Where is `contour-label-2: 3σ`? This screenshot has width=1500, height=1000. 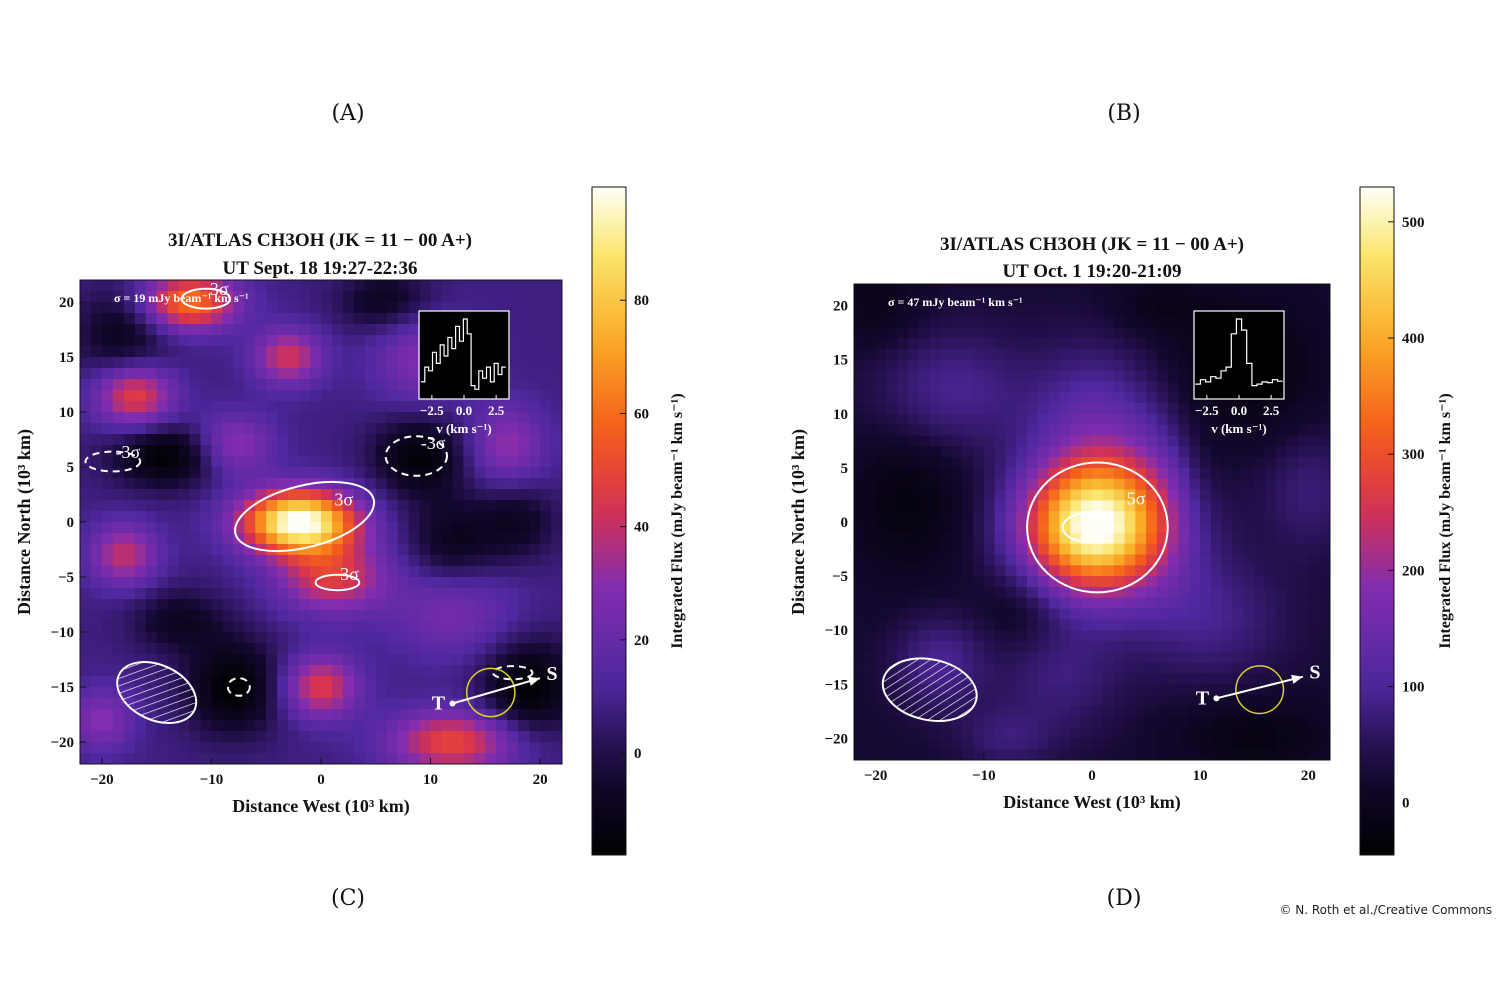
contour-label-2: 3σ is located at coordinates (219, 289).